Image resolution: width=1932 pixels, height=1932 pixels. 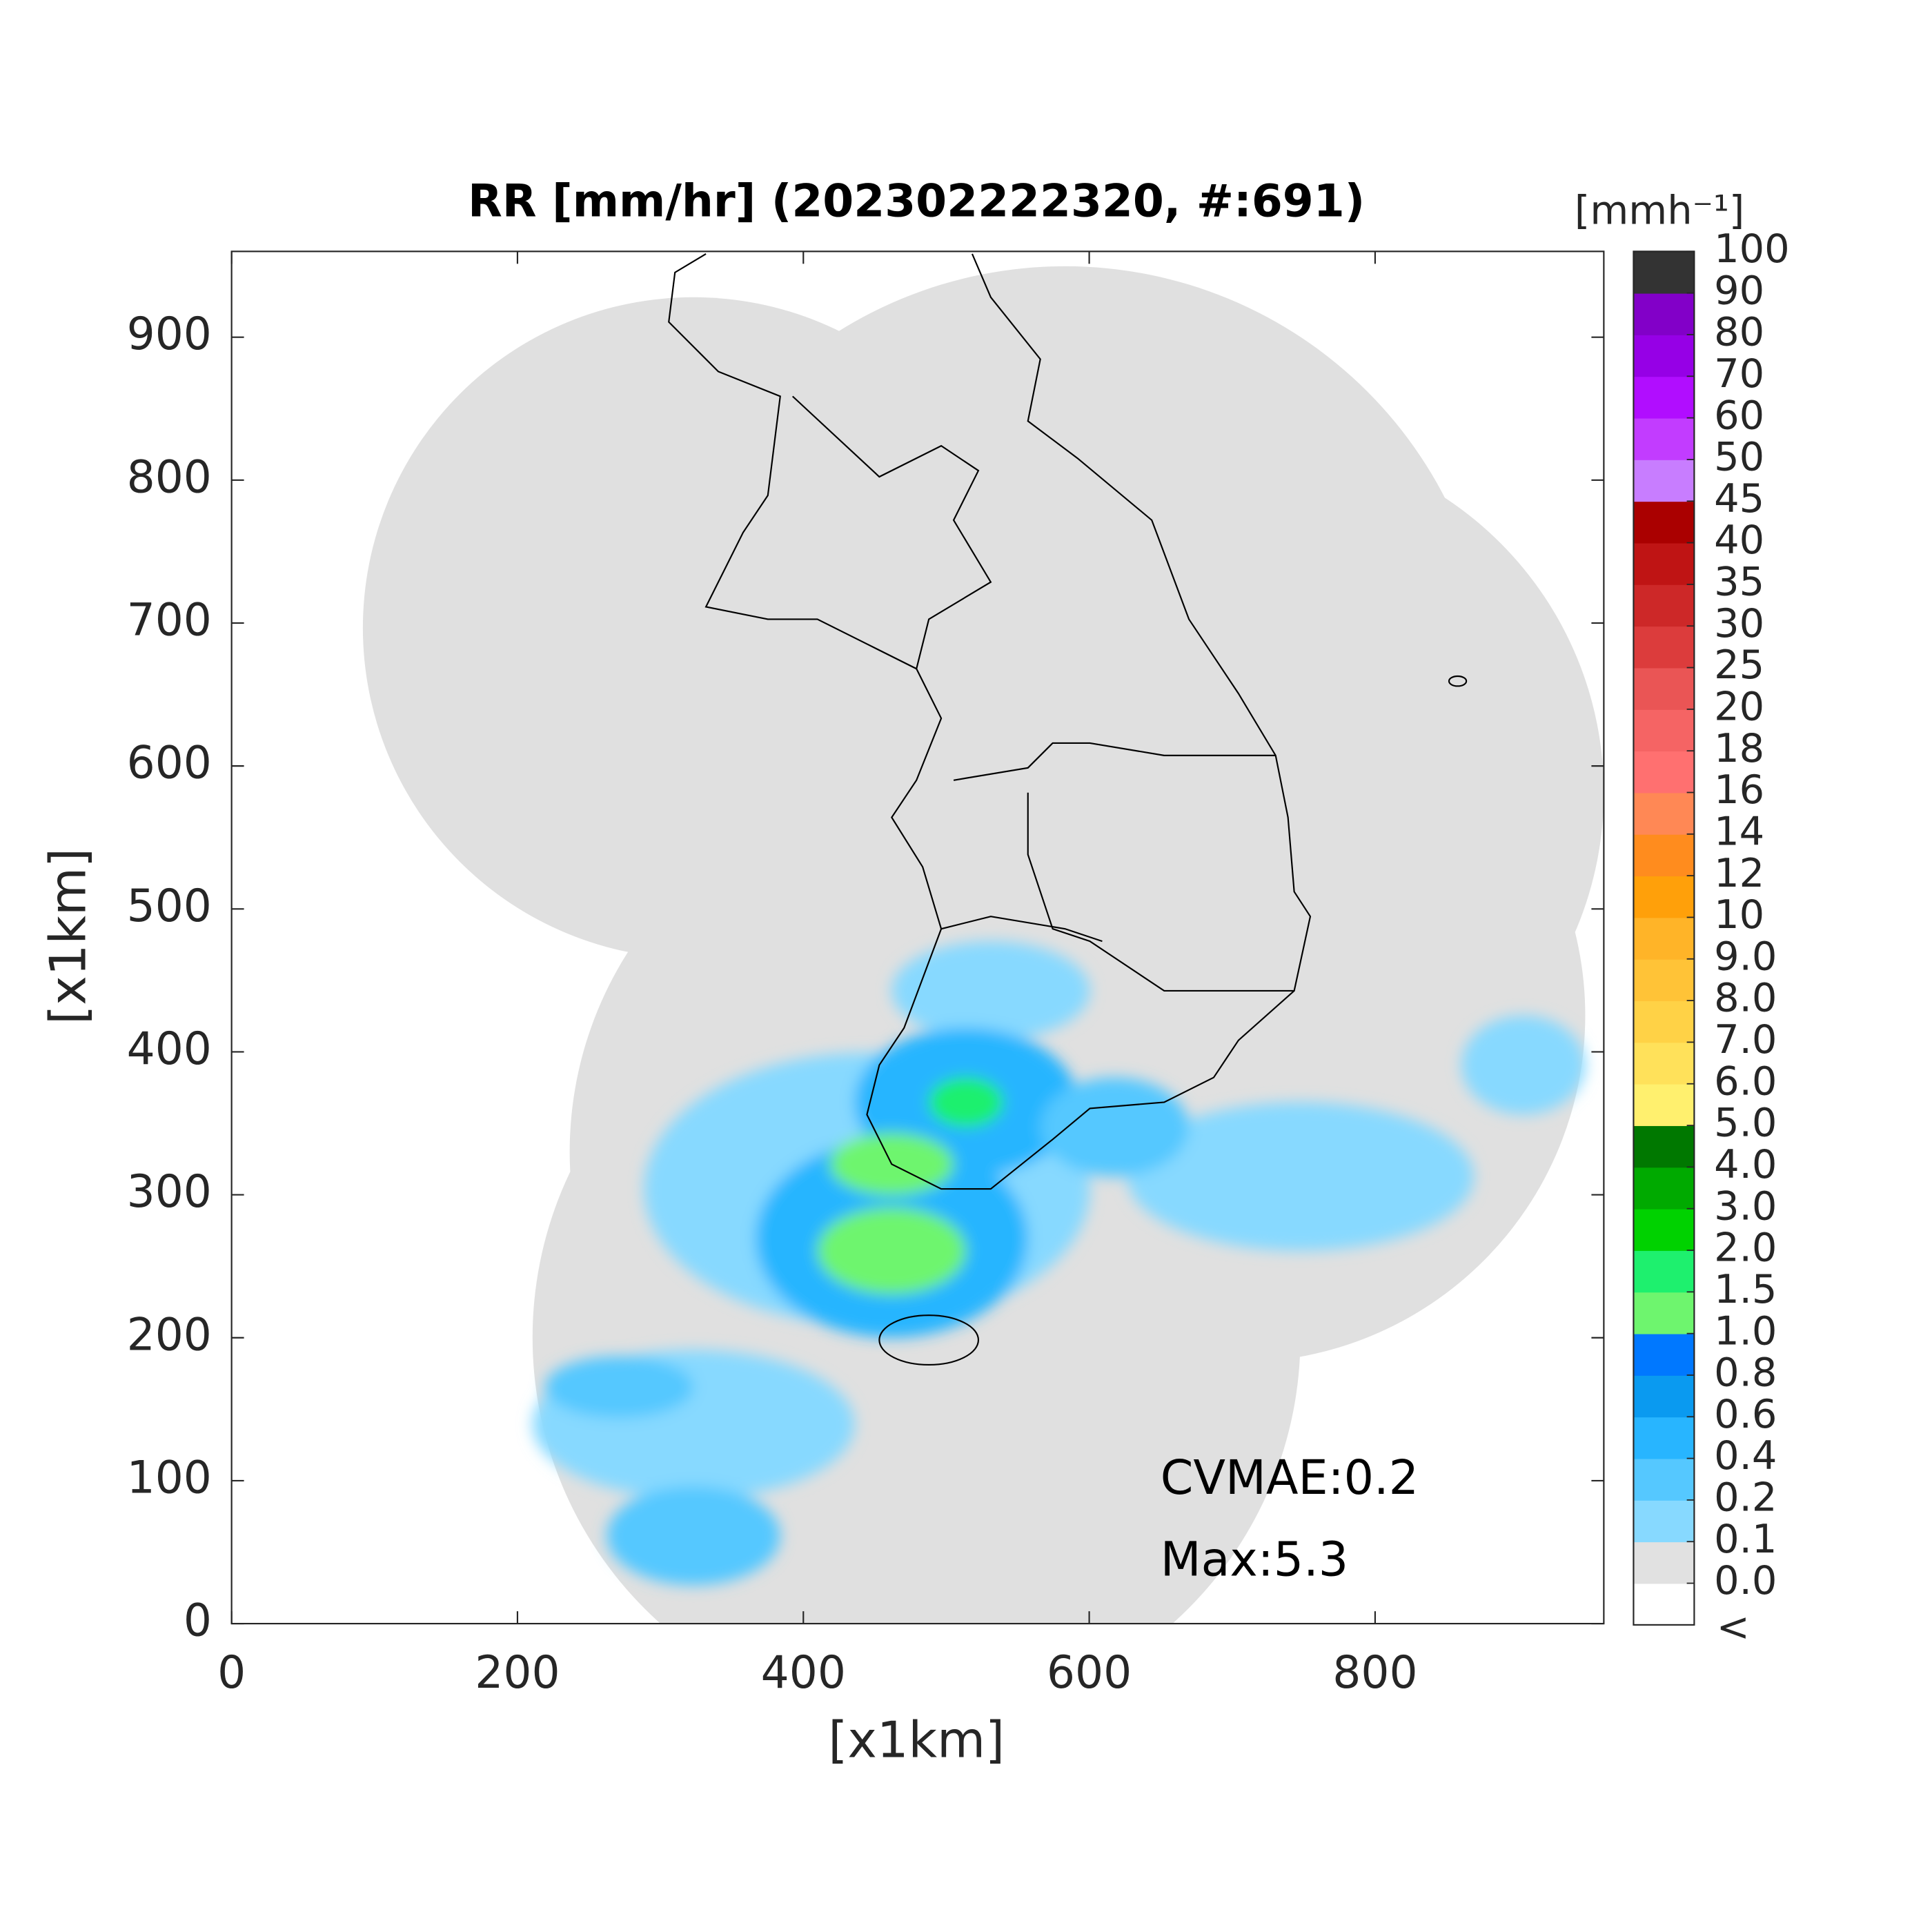 What do you see at coordinates (169, 906) in the screenshot?
I see `y-tick-label: 500` at bounding box center [169, 906].